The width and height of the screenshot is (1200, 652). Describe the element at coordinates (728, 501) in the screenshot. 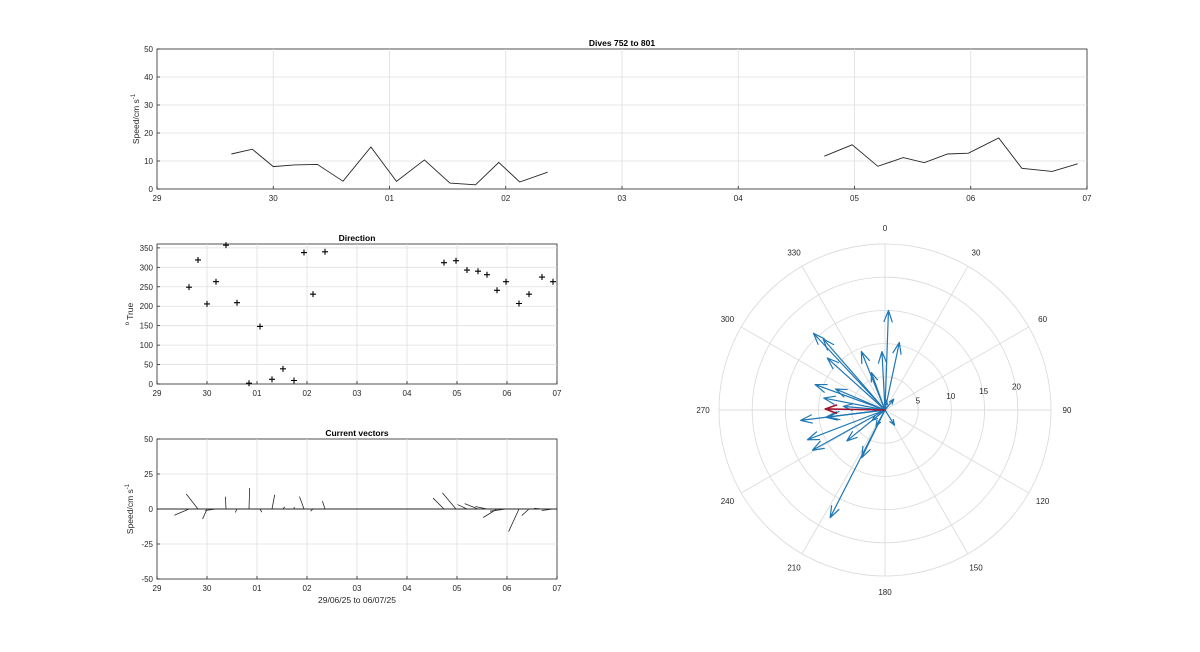

I see `polar-angle-label: 240` at that location.